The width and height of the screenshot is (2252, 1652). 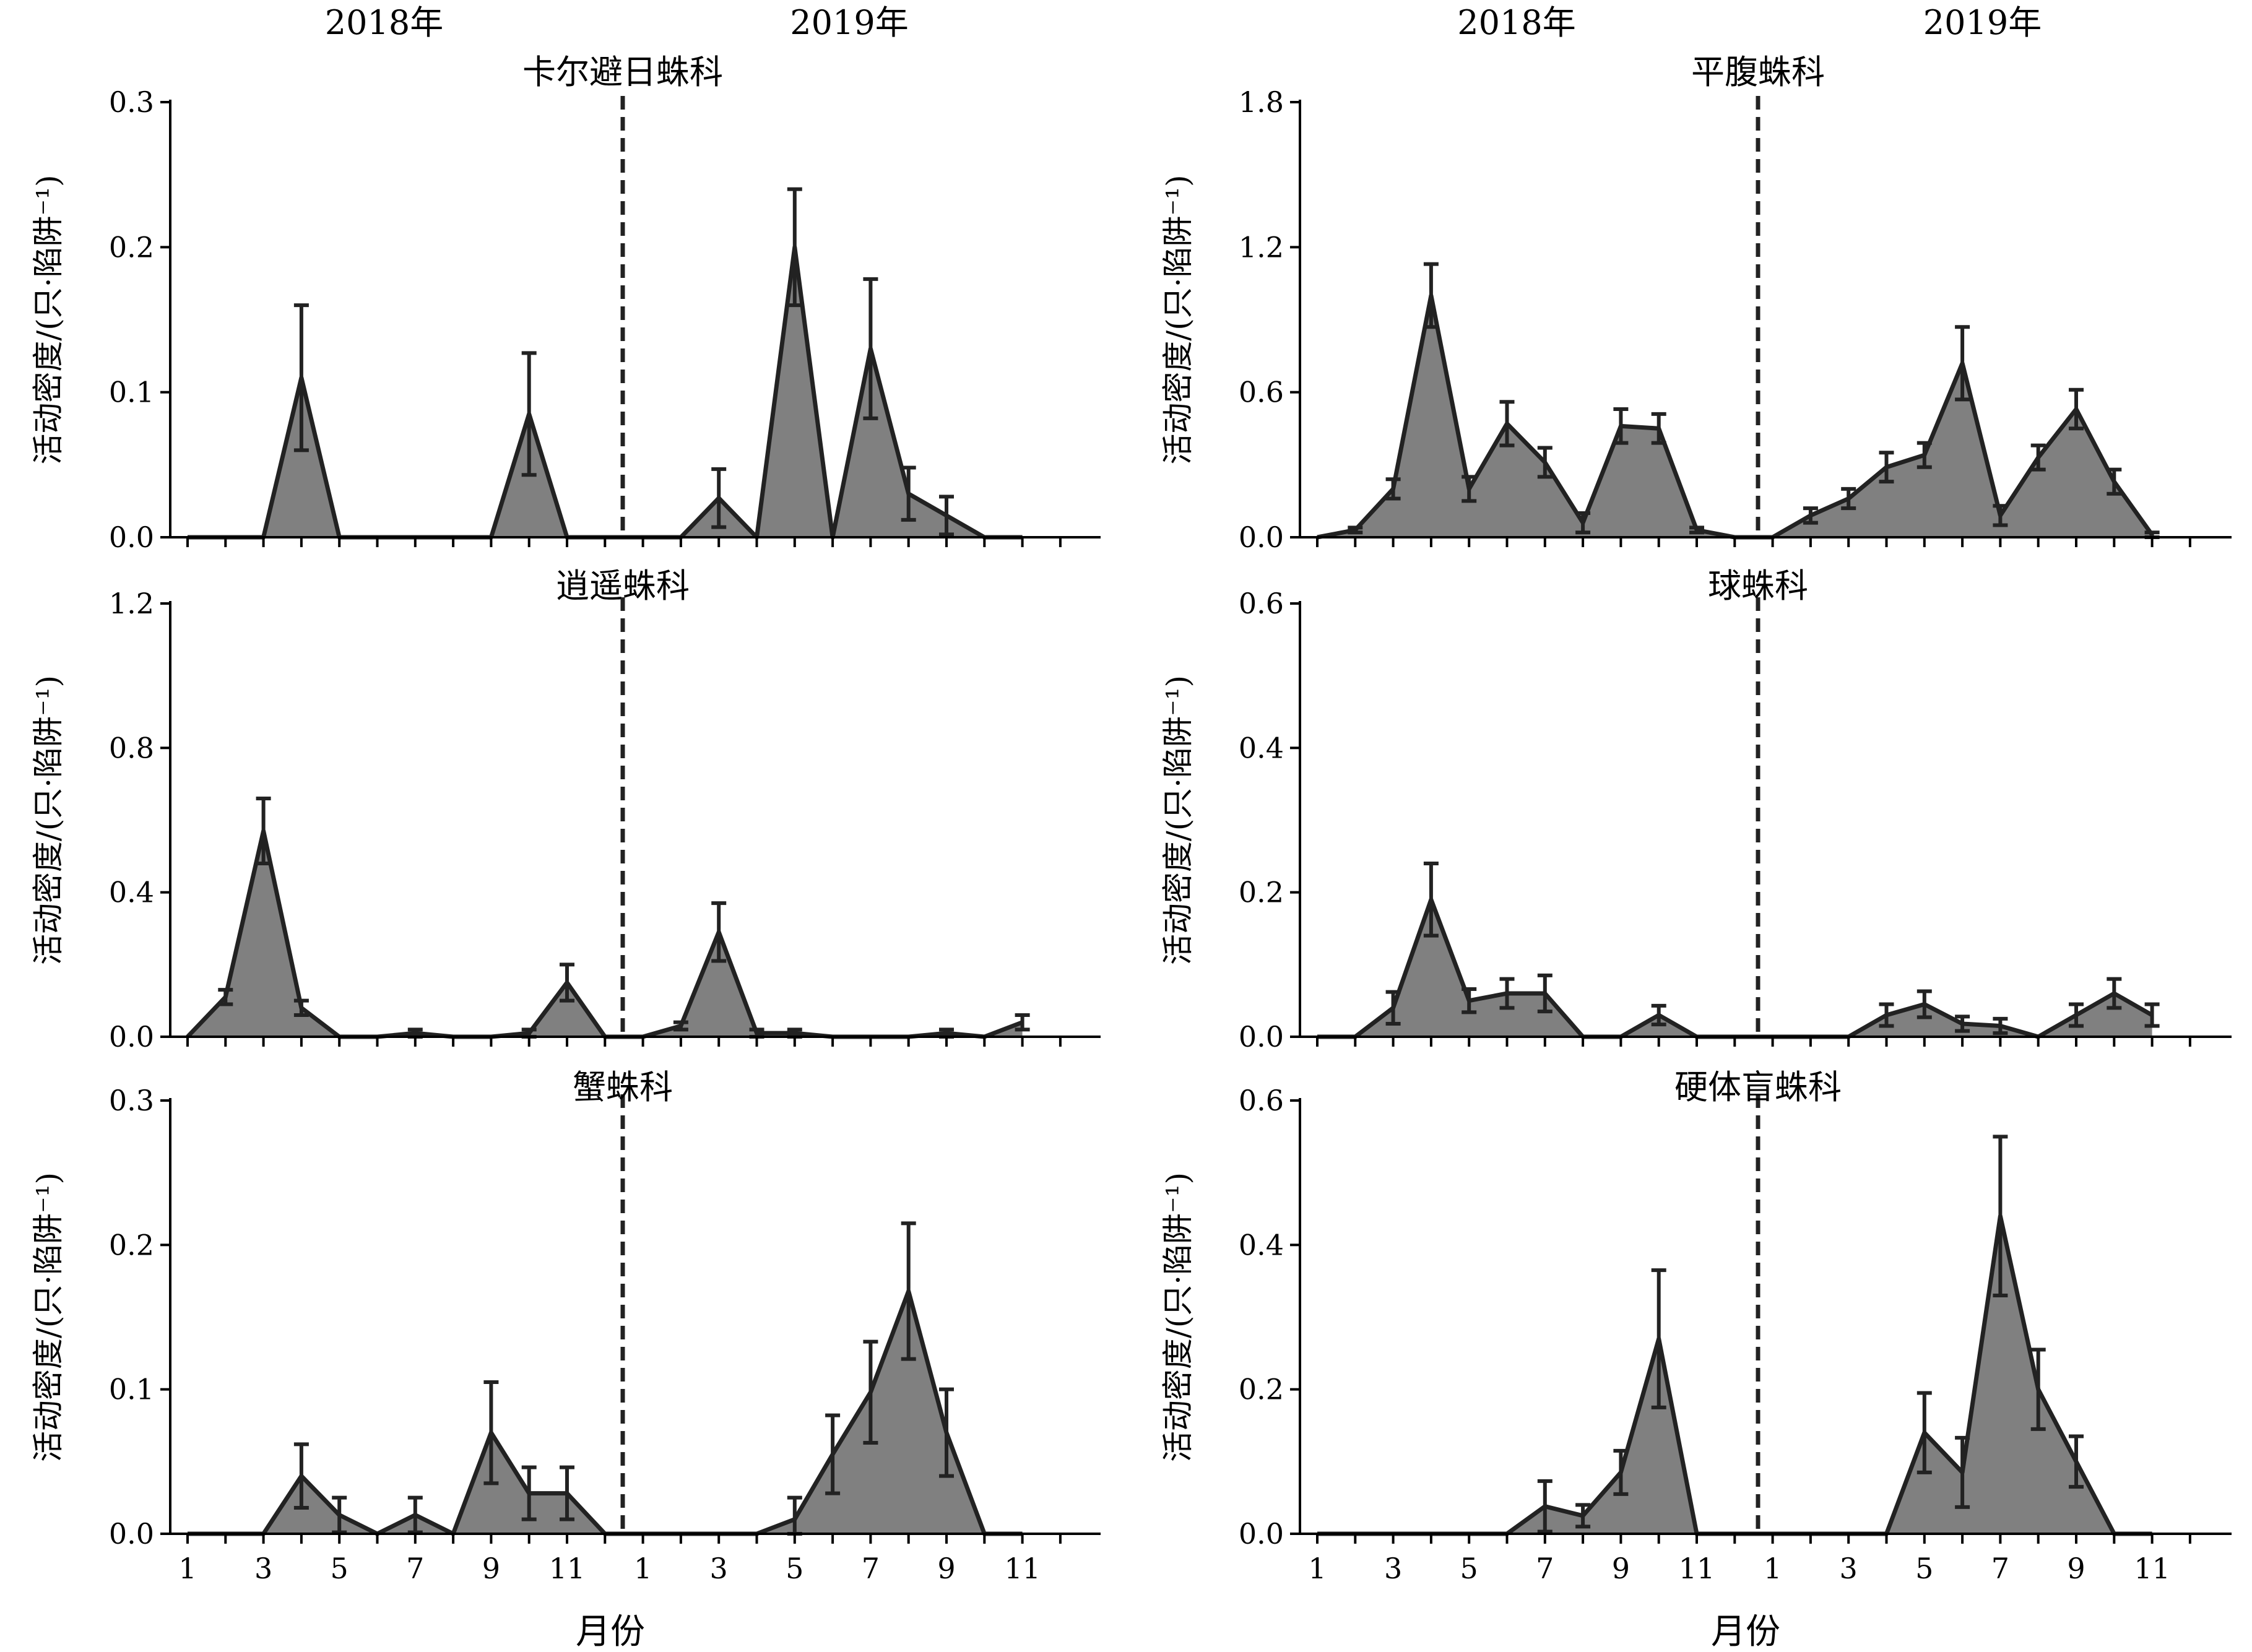 What do you see at coordinates (131, 748) in the screenshot?
I see `y-tick-label: 0.8` at bounding box center [131, 748].